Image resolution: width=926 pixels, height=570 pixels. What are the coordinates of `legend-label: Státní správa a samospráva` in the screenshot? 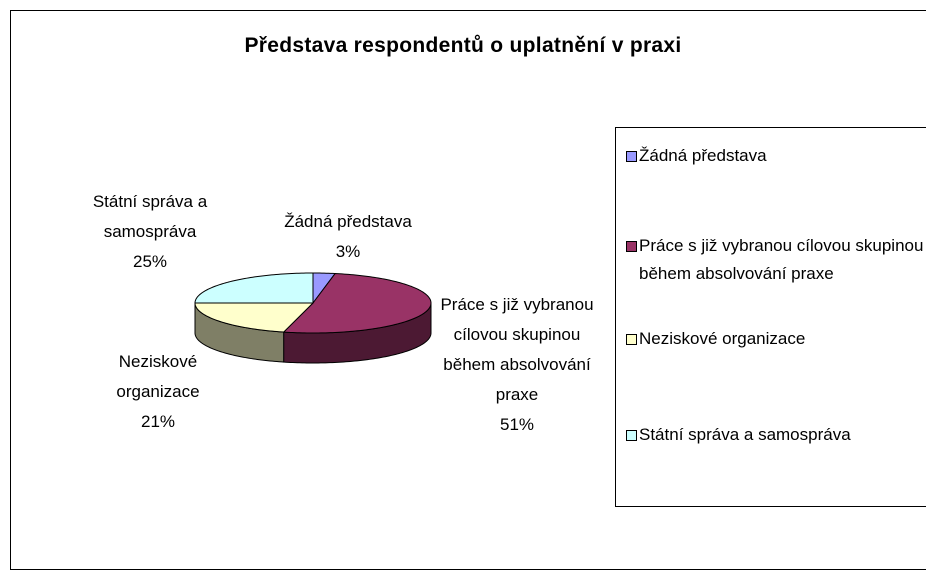 It's located at (745, 434).